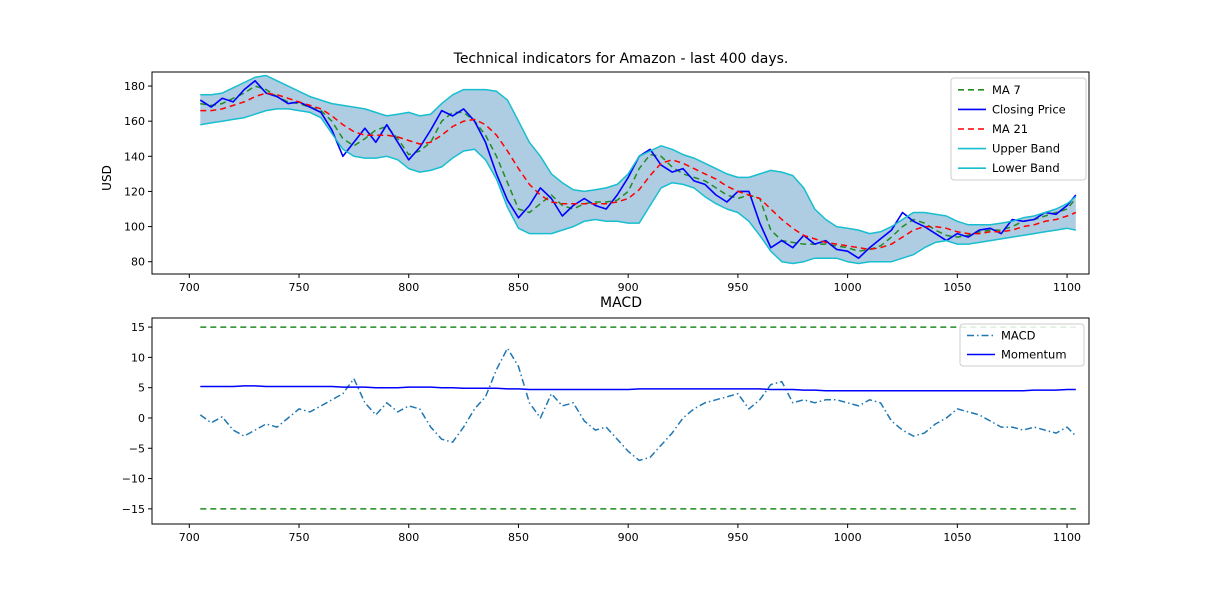 The height and width of the screenshot is (589, 1210). I want to click on y-tick-label: 180, so click(134, 86).